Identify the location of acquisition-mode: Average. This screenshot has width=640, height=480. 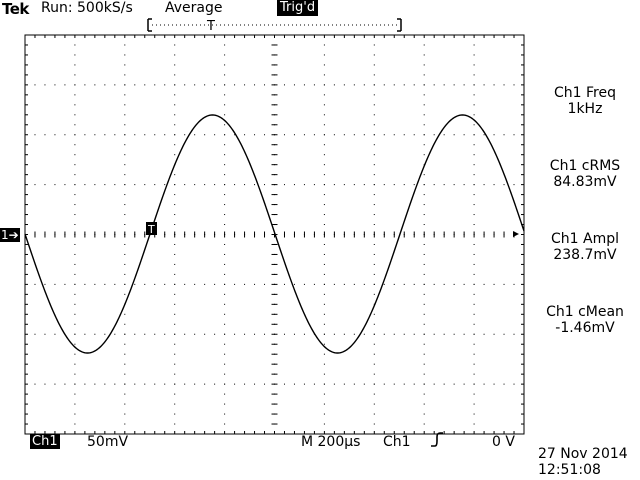
(194, 8).